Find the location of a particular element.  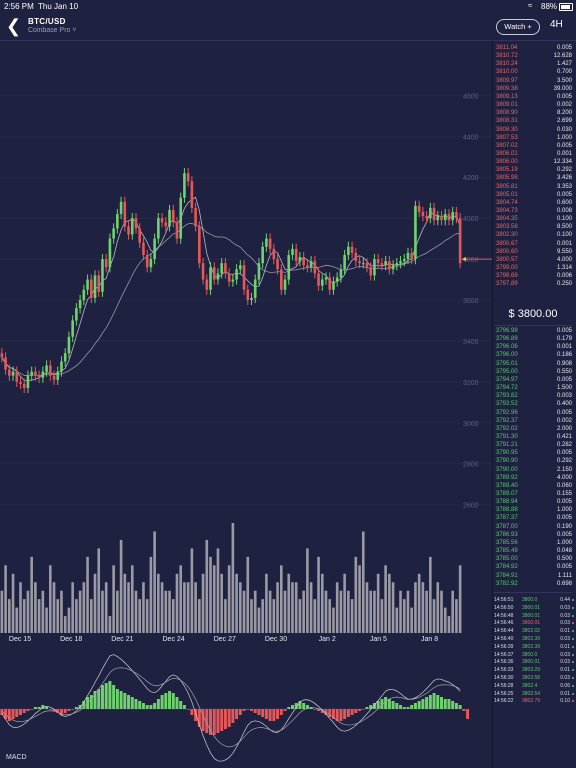

trade-time: 14:56:22 is located at coordinates (504, 701).